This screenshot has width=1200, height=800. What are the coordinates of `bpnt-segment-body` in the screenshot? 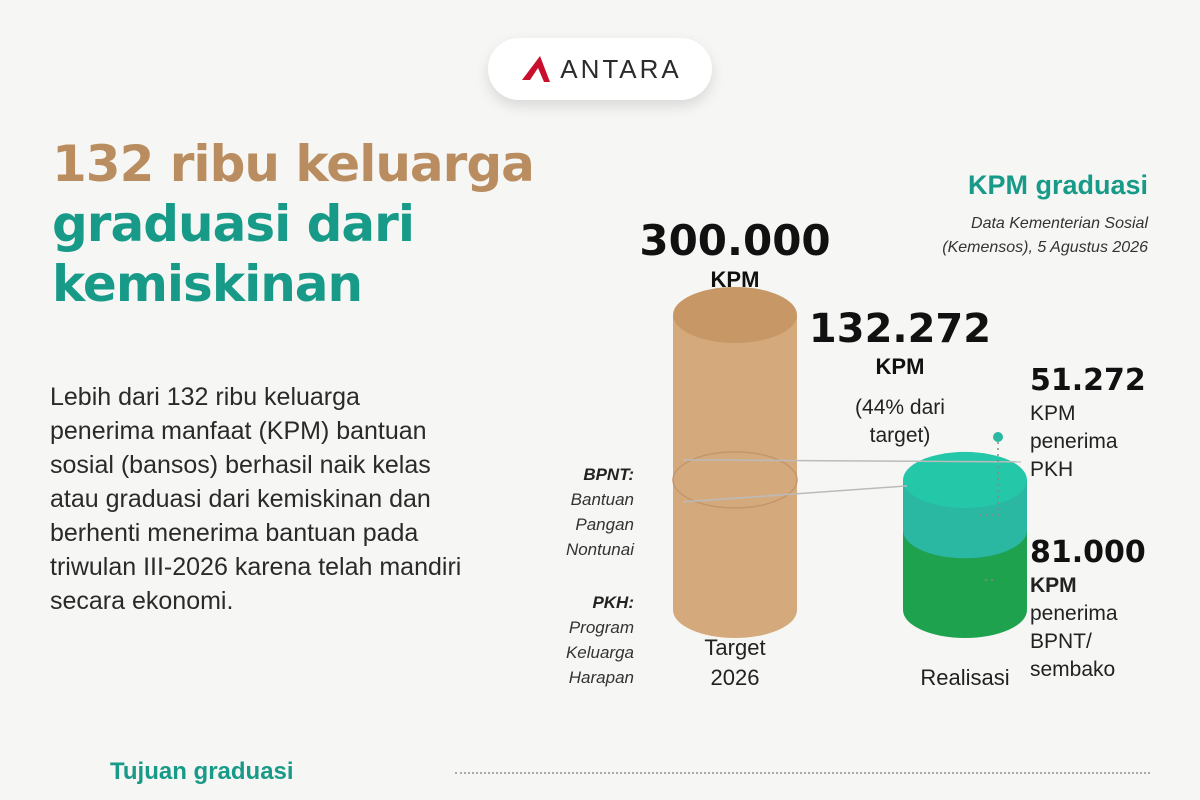 It's located at (965, 584).